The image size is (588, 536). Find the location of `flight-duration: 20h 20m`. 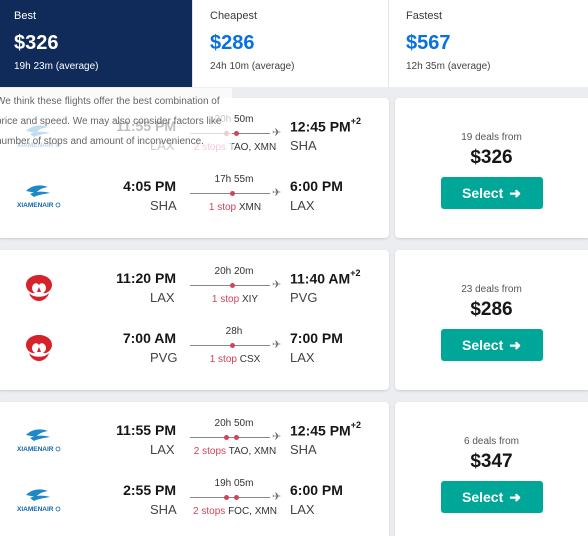

flight-duration: 20h 20m is located at coordinates (234, 271).